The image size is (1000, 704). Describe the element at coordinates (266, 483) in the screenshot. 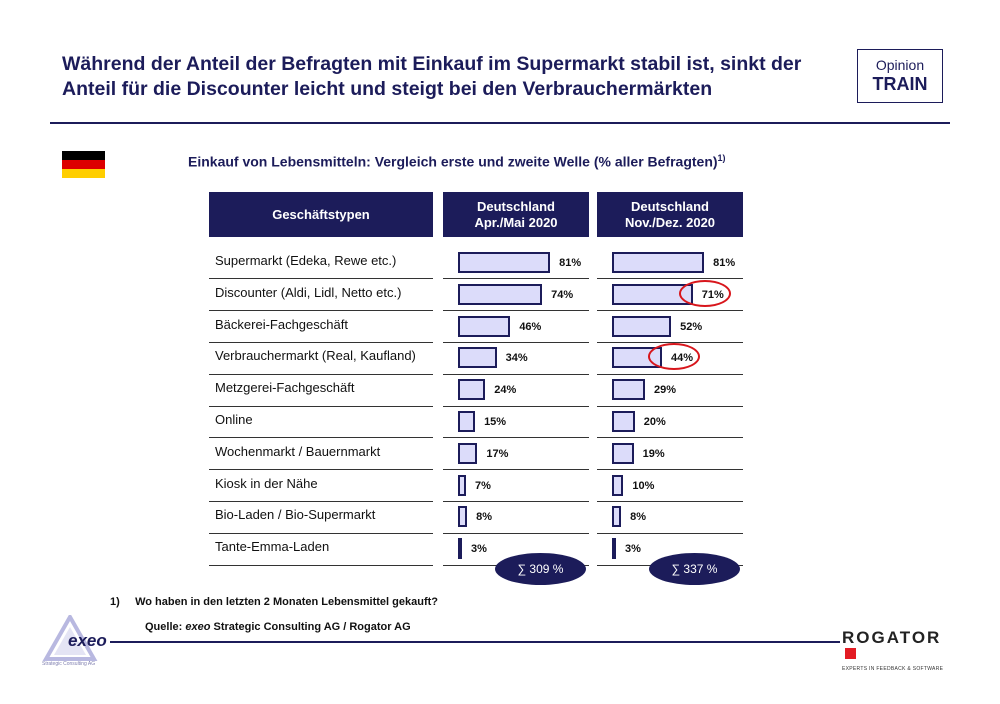

I see `category-label: Kiosk in der Nähe` at that location.